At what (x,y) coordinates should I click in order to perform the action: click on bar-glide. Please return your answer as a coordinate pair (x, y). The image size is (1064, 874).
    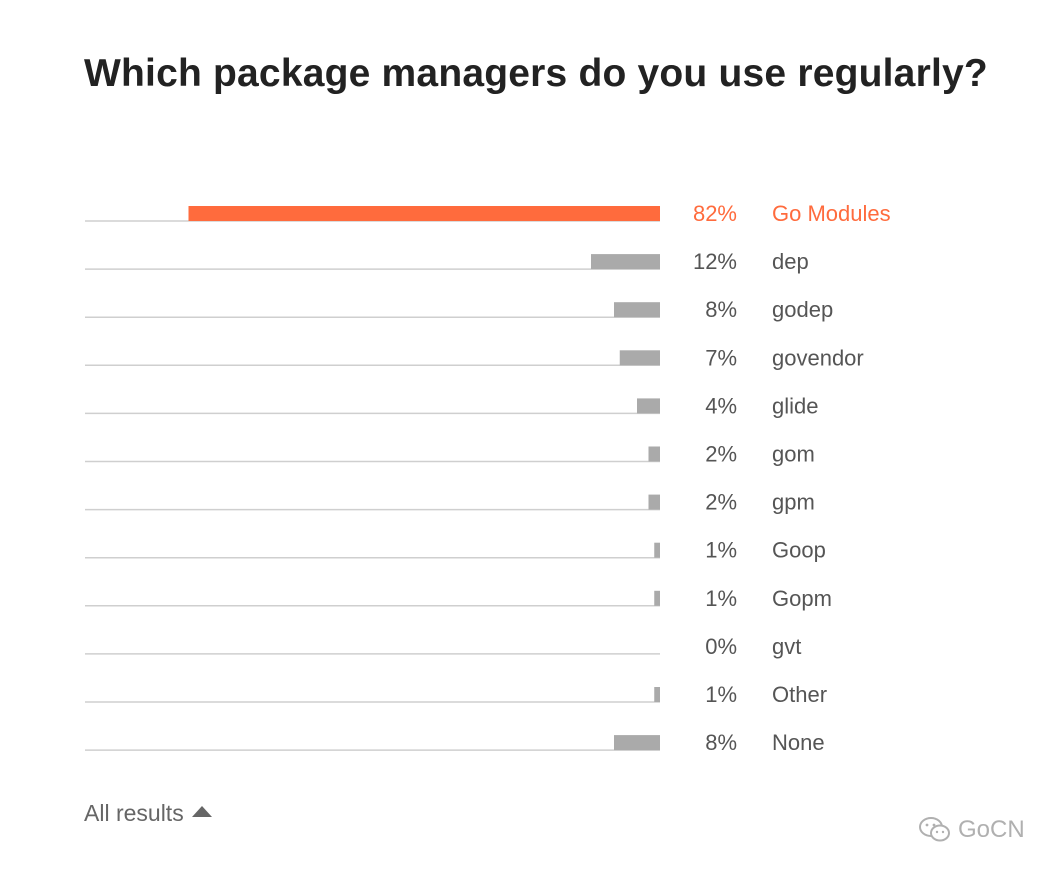
    Looking at the image, I should click on (648, 406).